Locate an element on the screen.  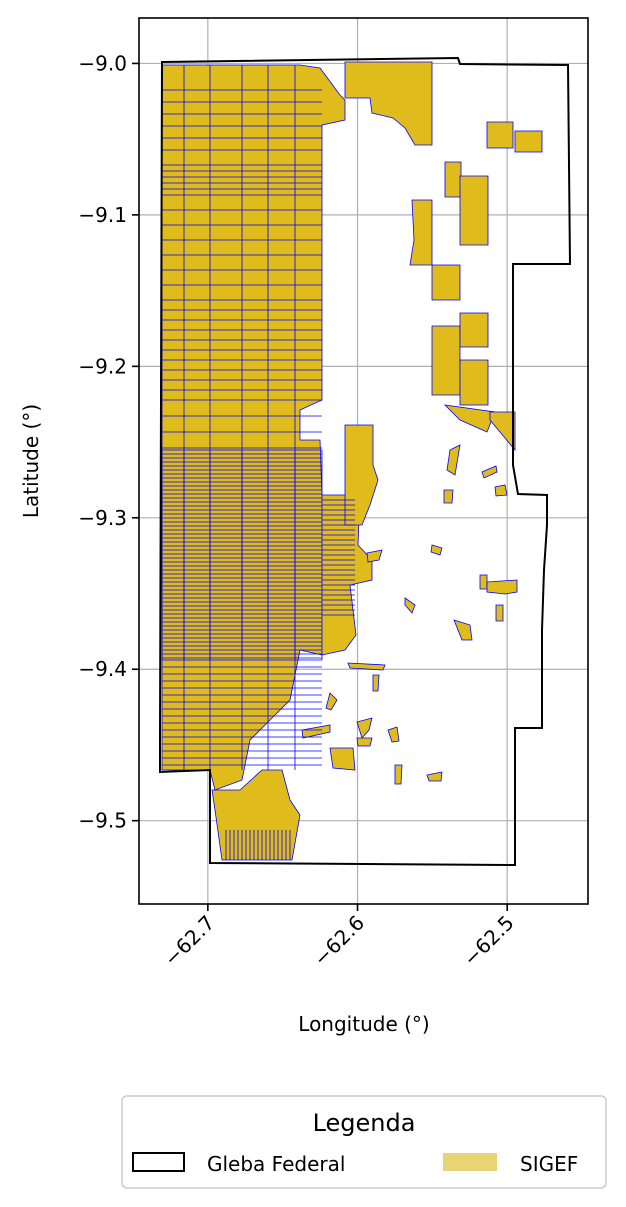
legend-title: Legenda is located at coordinates (364, 1123).